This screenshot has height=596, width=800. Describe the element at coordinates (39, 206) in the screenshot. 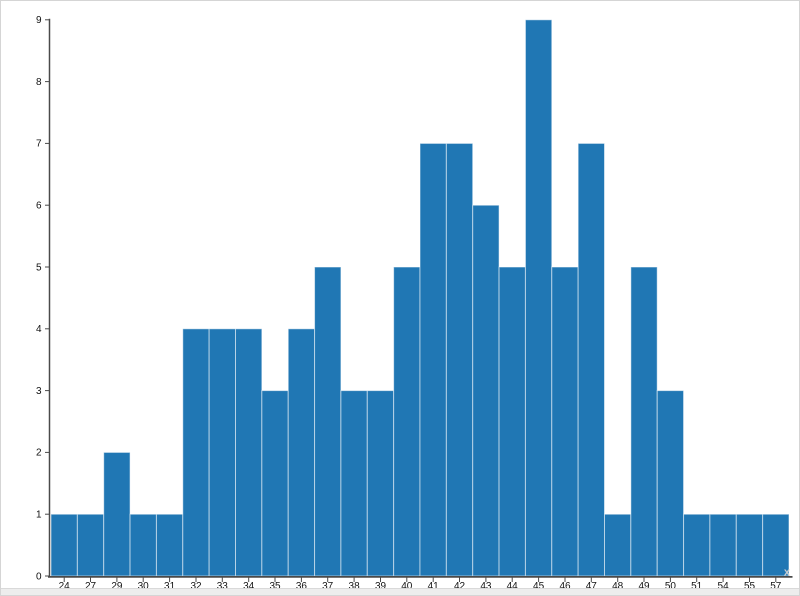

I see `y-tick-label-6: 6` at that location.